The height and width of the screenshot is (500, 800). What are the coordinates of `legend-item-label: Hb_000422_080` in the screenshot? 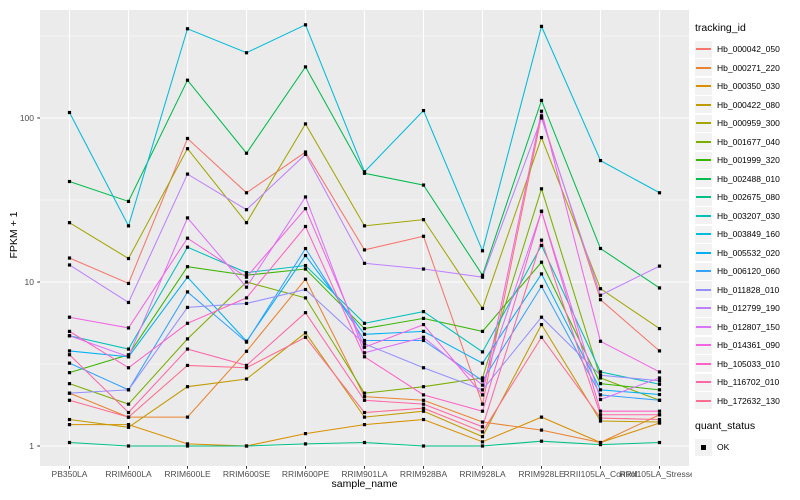 It's located at (748, 104).